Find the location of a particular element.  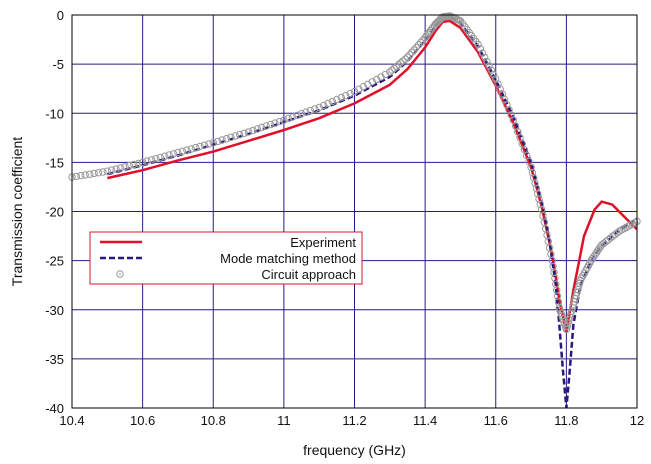

legend-box is located at coordinates (226, 258).